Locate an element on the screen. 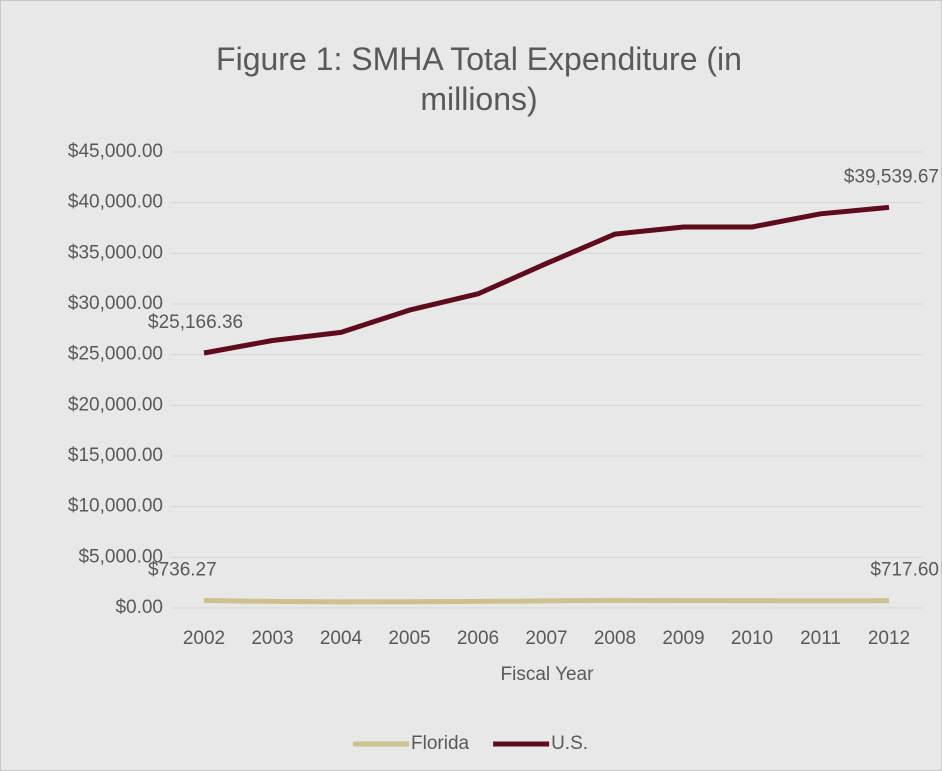 Image resolution: width=942 pixels, height=771 pixels. data-label: $717.60 is located at coordinates (904, 570).